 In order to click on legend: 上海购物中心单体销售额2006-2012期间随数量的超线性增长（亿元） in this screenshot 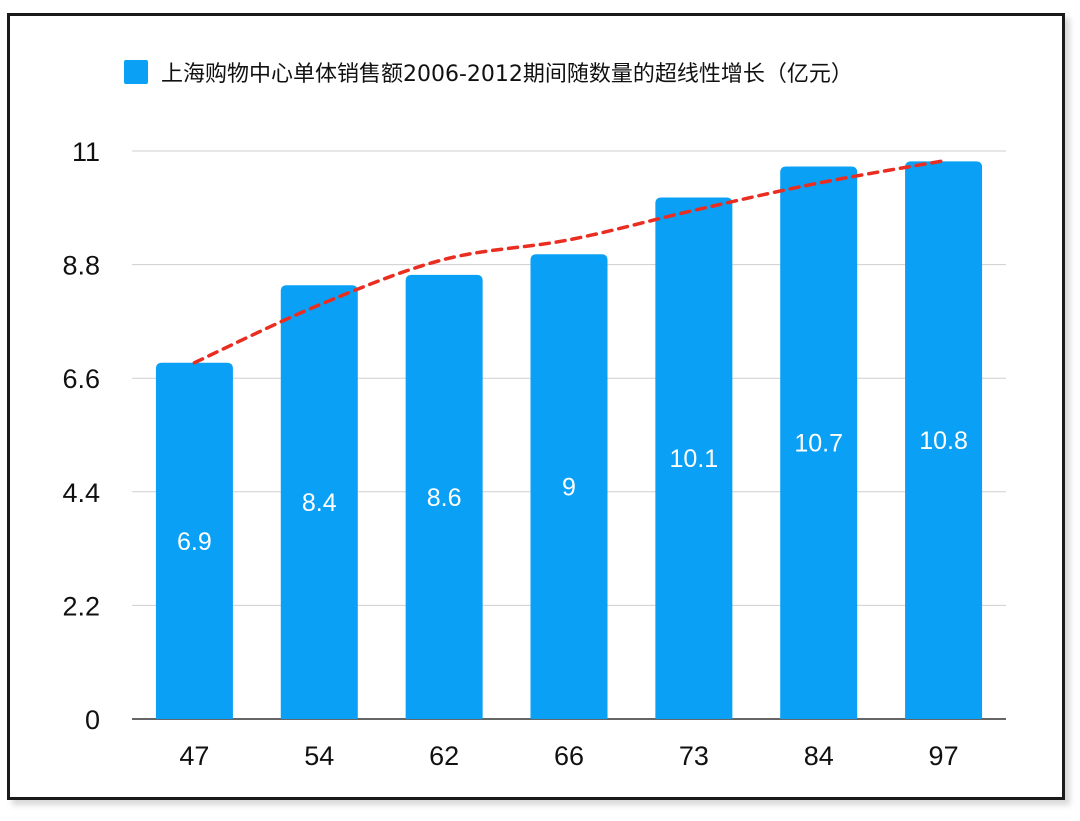, I will do `click(488, 73)`.